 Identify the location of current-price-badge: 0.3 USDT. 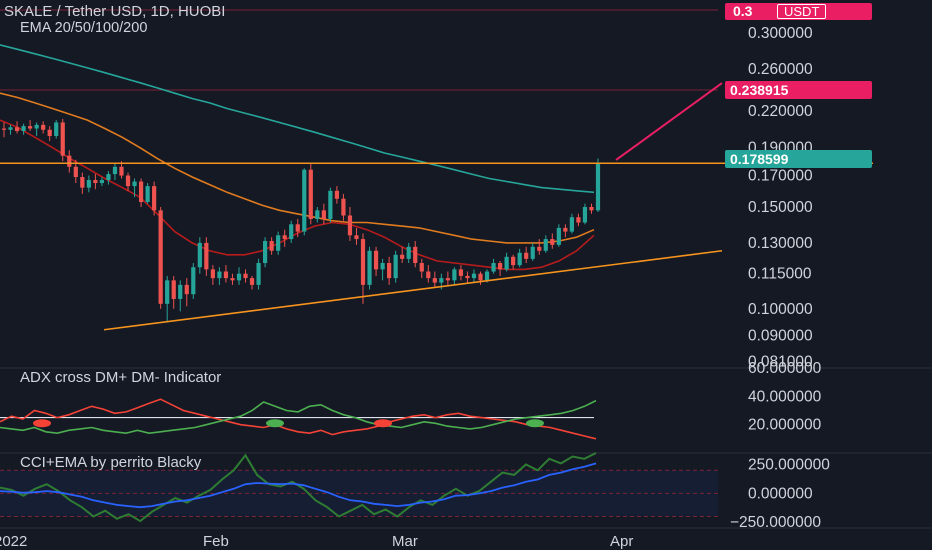
(798, 11).